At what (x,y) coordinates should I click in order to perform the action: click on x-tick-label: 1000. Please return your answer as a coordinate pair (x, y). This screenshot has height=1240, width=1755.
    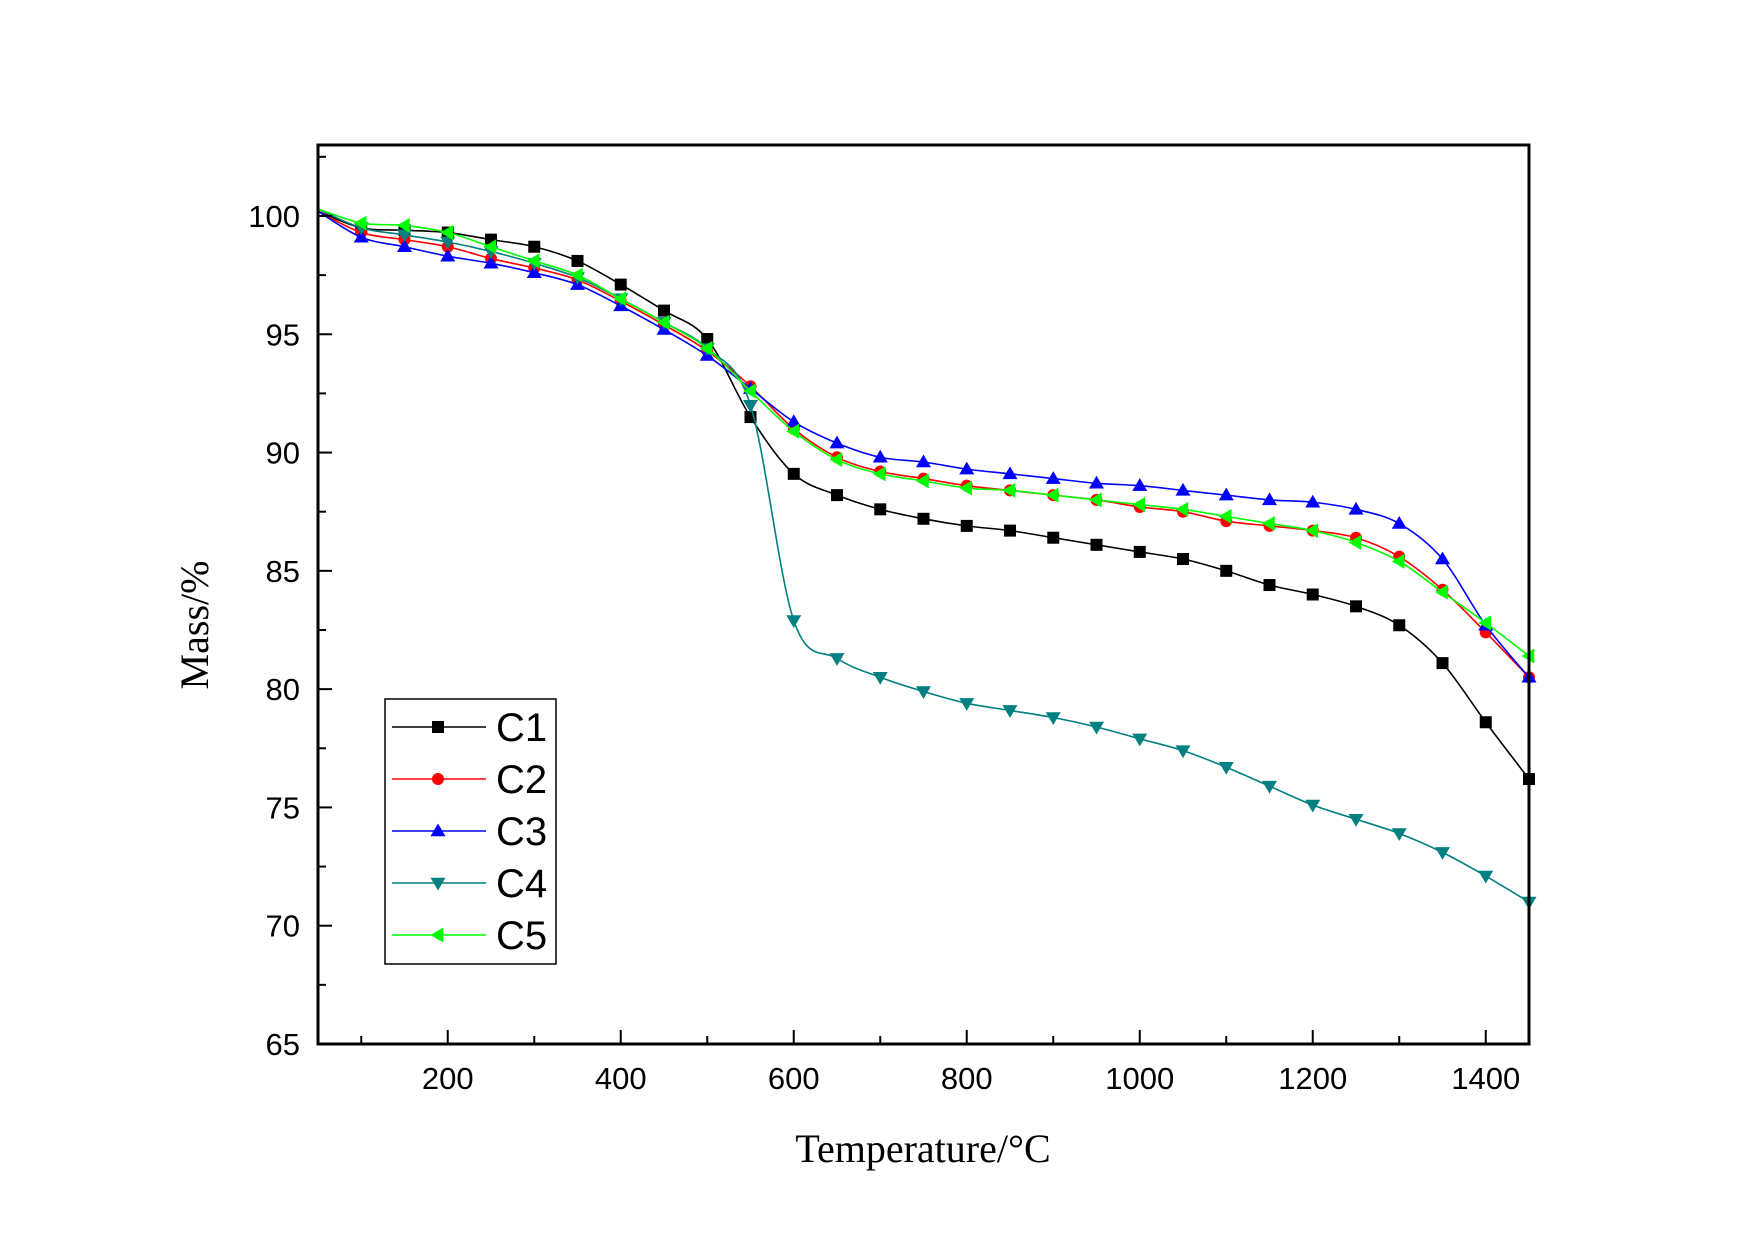
    Looking at the image, I should click on (1139, 1078).